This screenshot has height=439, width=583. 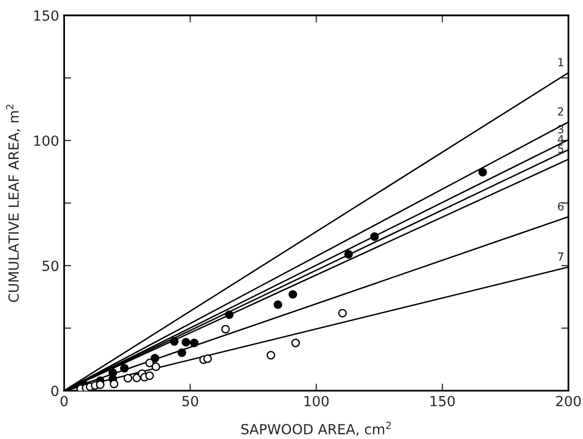 I want to click on y-tick-label: 100, so click(x=46, y=140).